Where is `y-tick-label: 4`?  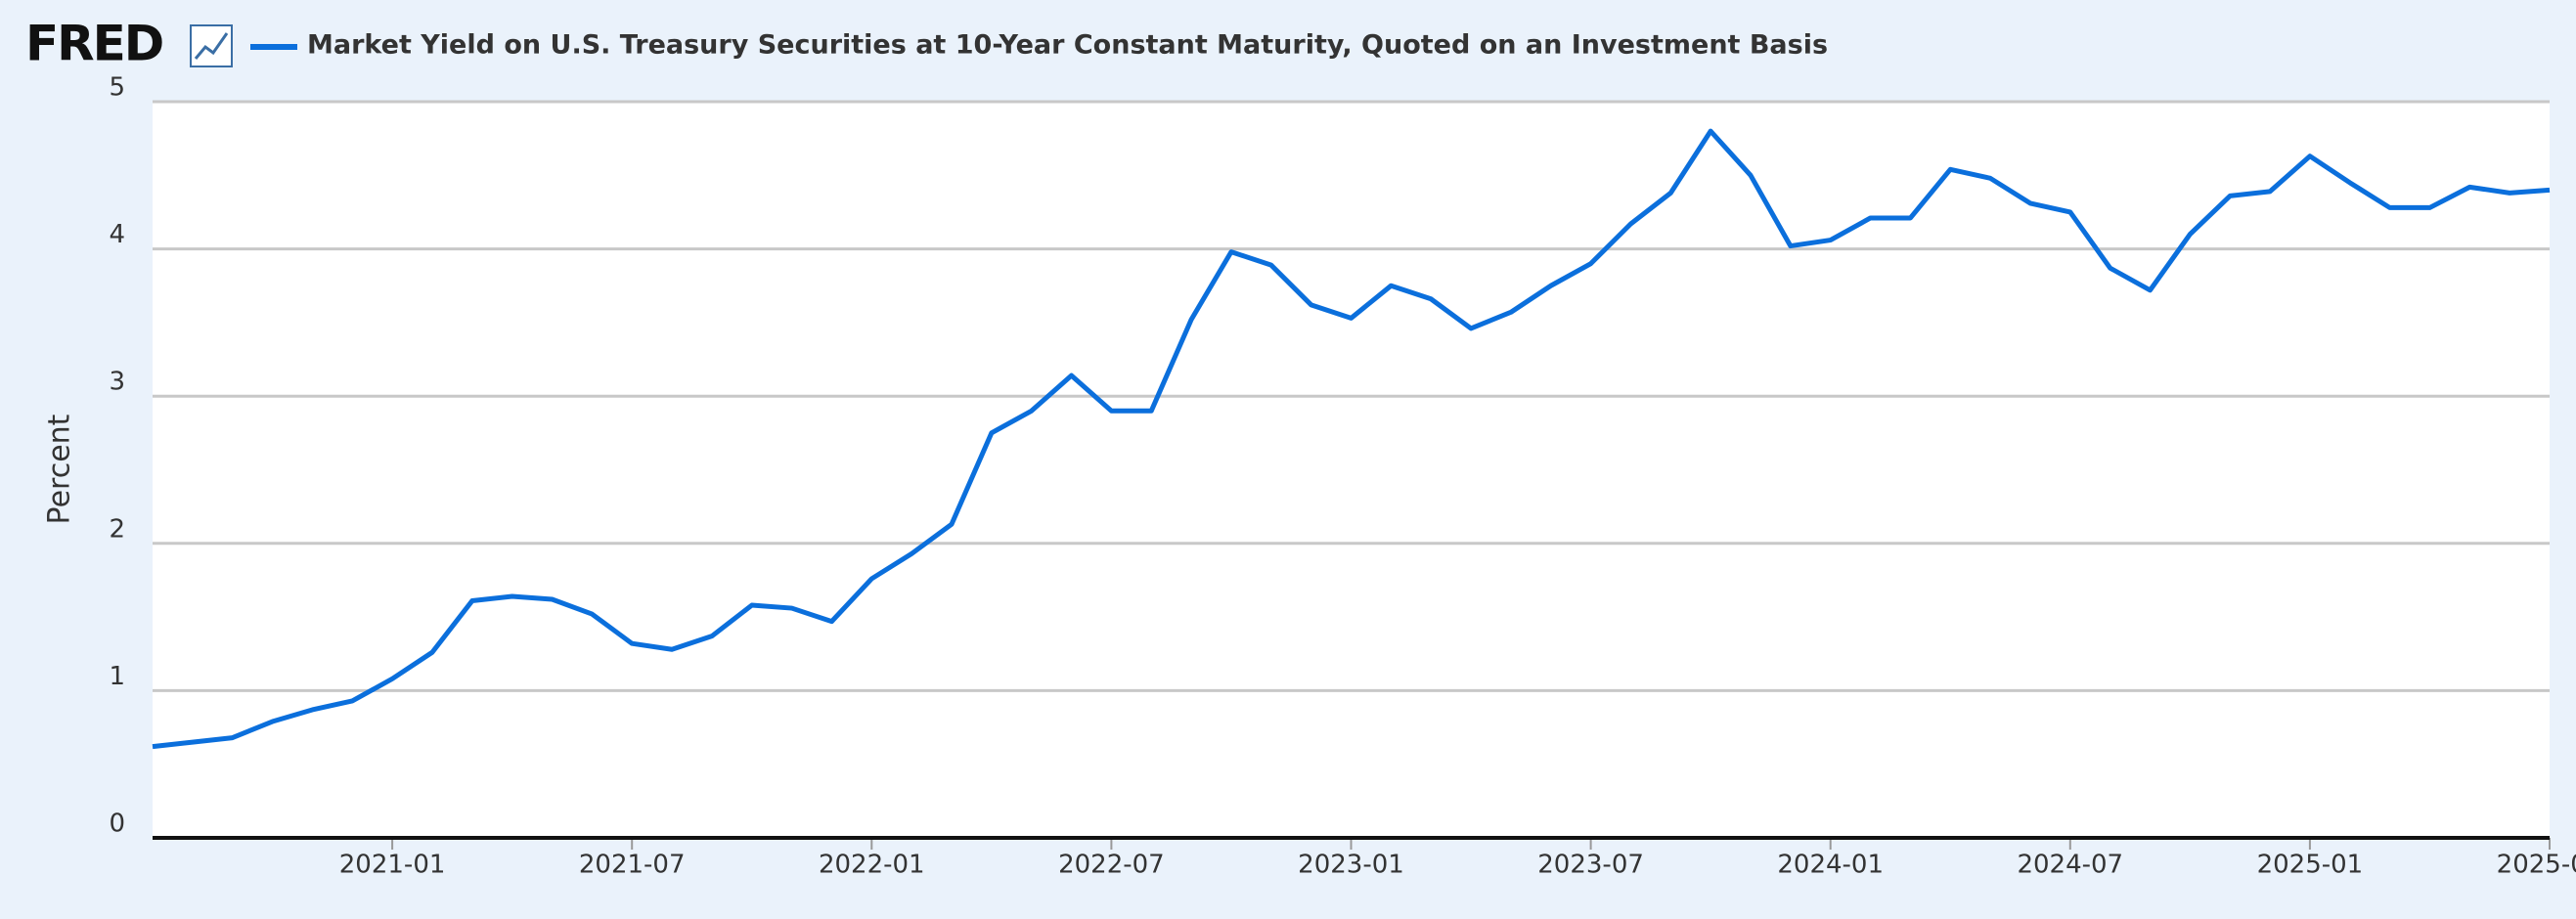
y-tick-label: 4 is located at coordinates (117, 234).